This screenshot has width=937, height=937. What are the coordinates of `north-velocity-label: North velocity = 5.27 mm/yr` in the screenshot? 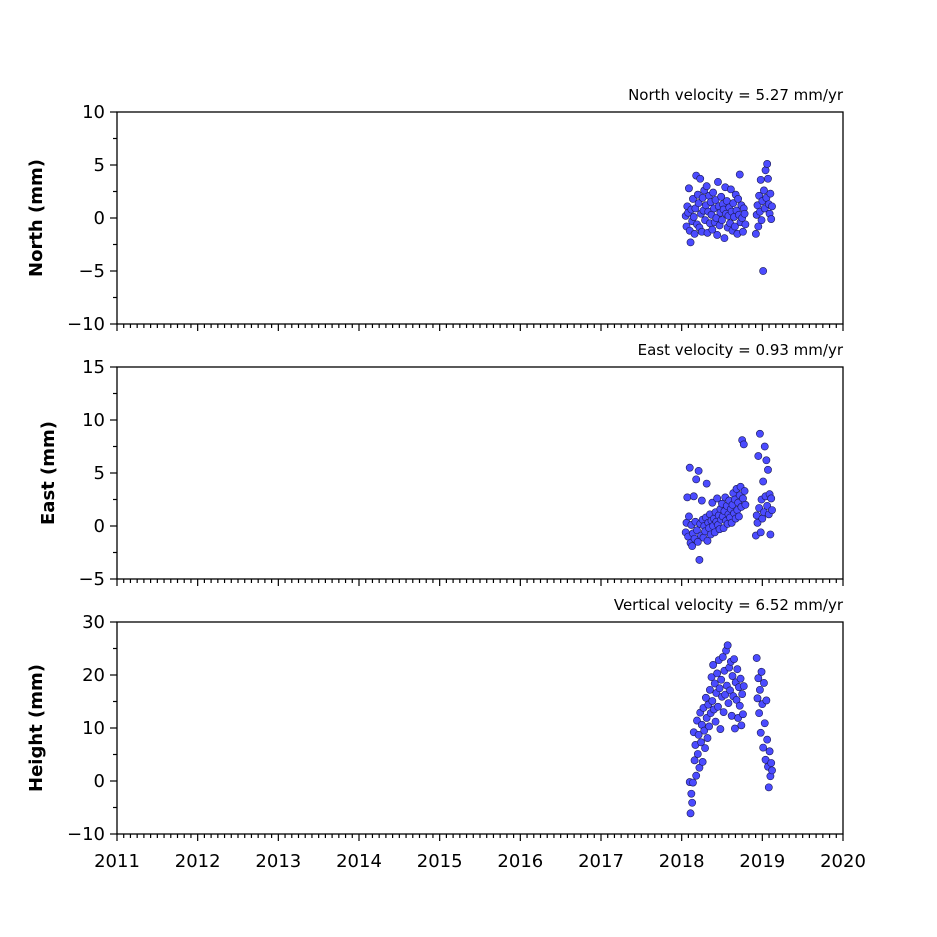 It's located at (736, 95).